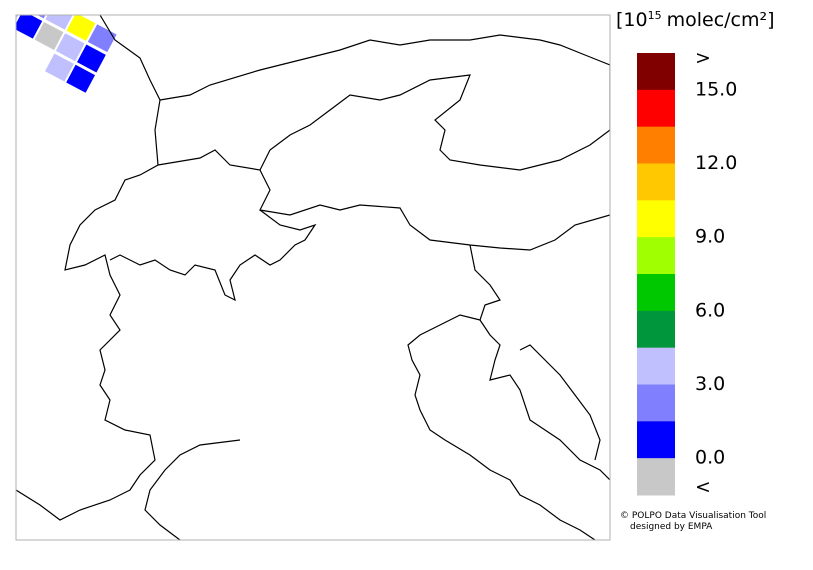  I want to click on credit-line: © POLPO Data Visualisation Tool, so click(693, 516).